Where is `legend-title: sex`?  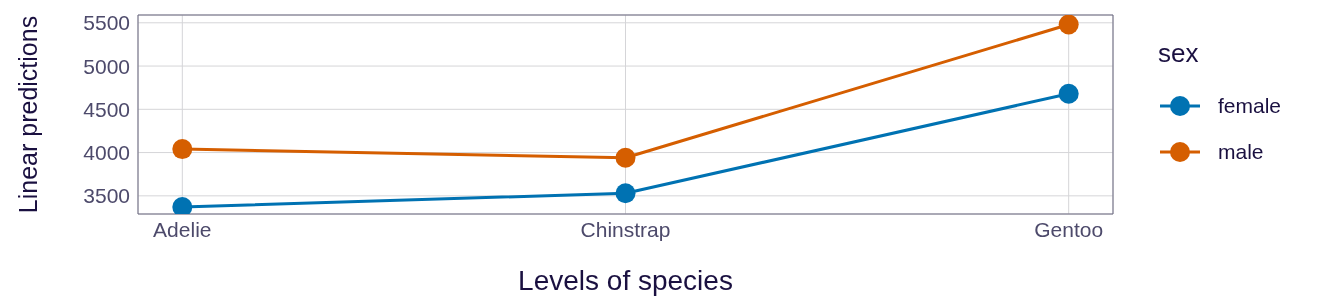
legend-title: sex is located at coordinates (1179, 53).